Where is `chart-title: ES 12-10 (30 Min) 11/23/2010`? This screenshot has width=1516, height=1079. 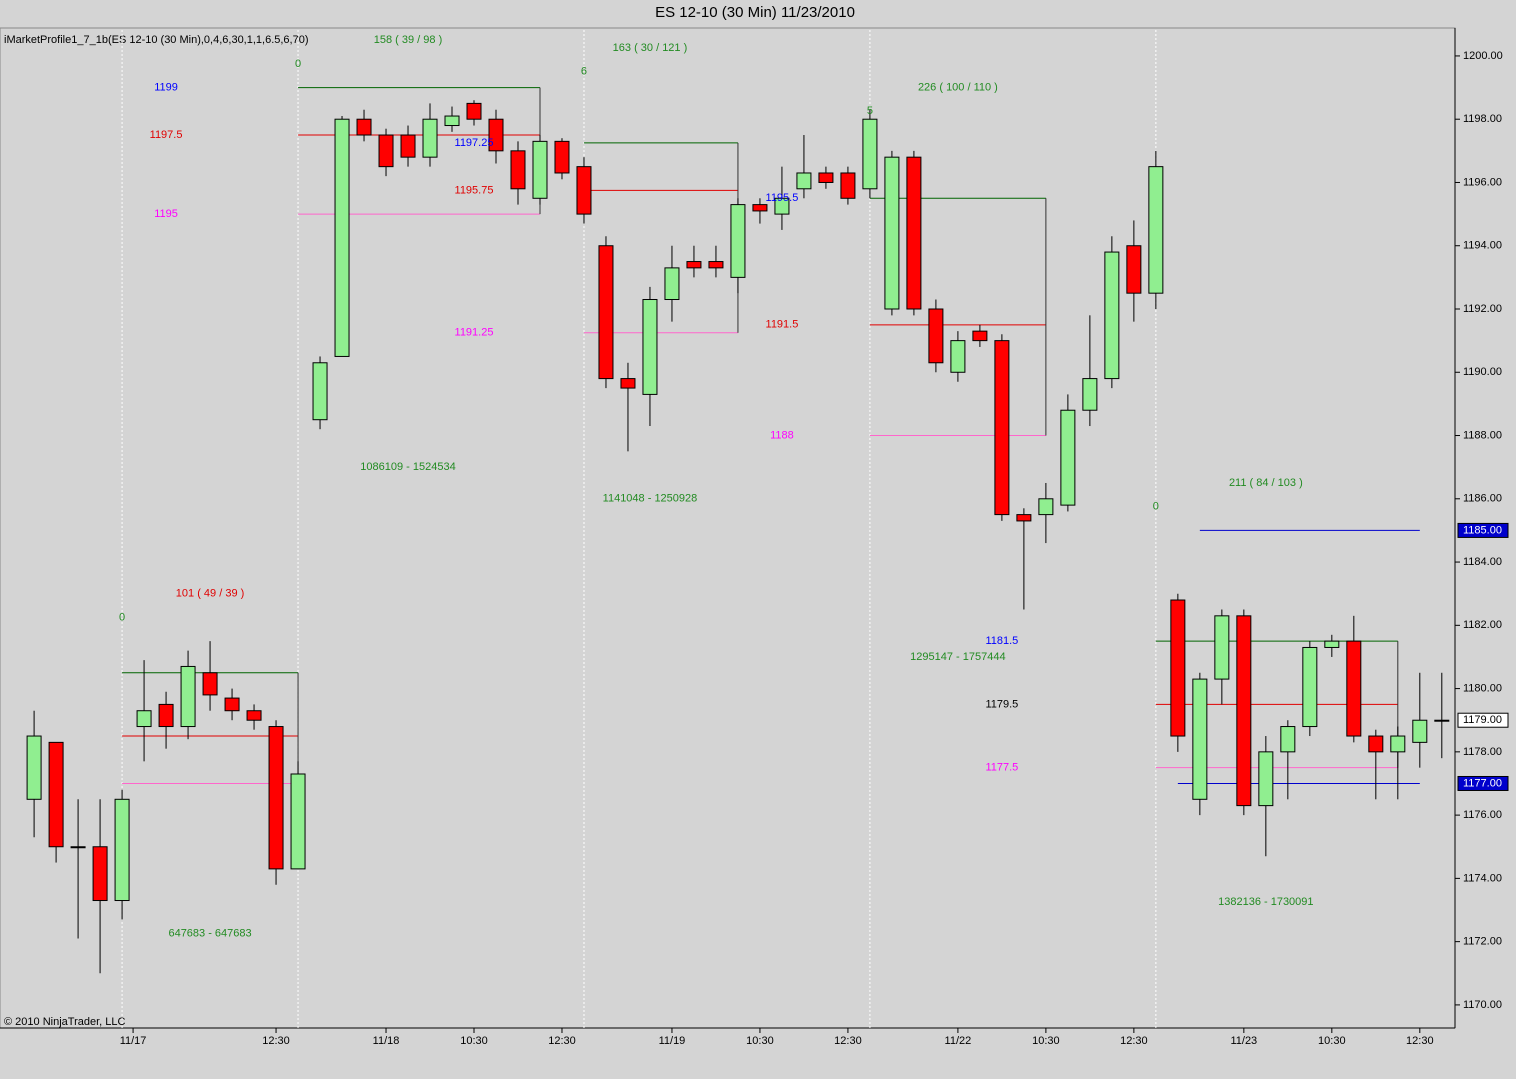 chart-title: ES 12-10 (30 Min) 11/23/2010 is located at coordinates (755, 12).